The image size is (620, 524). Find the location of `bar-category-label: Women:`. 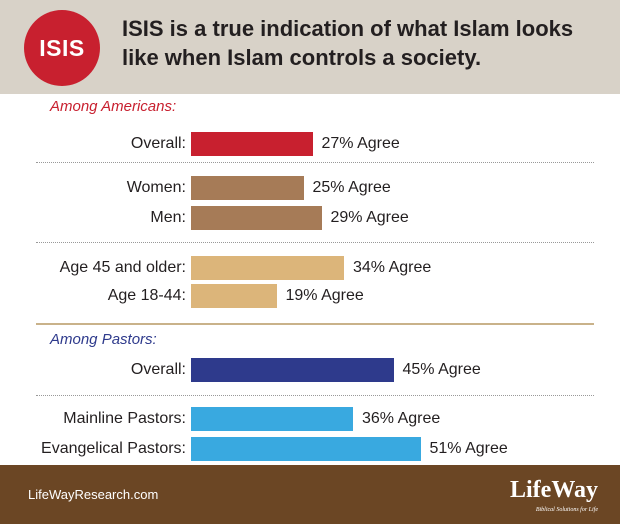

bar-category-label: Women: is located at coordinates (156, 187).